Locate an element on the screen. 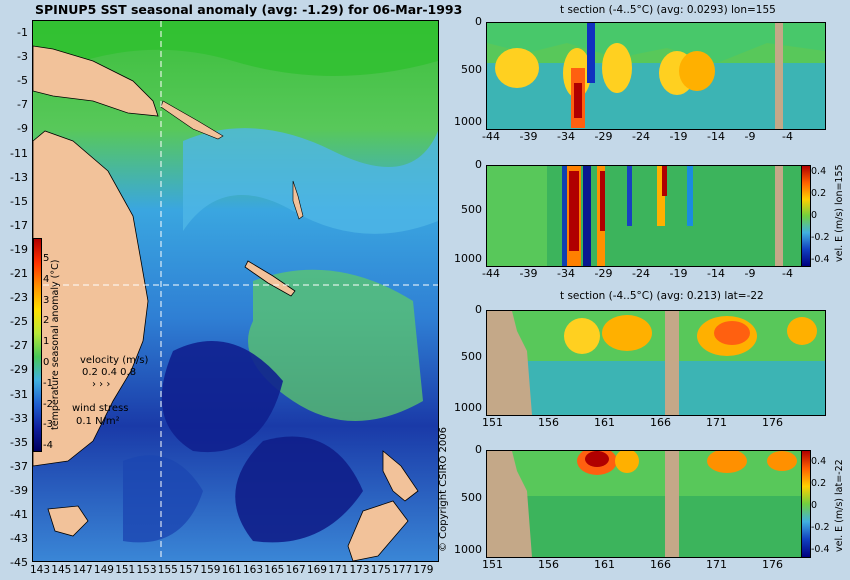 The height and width of the screenshot is (580, 850). lat-tick-label: -3 is located at coordinates (22, 57).